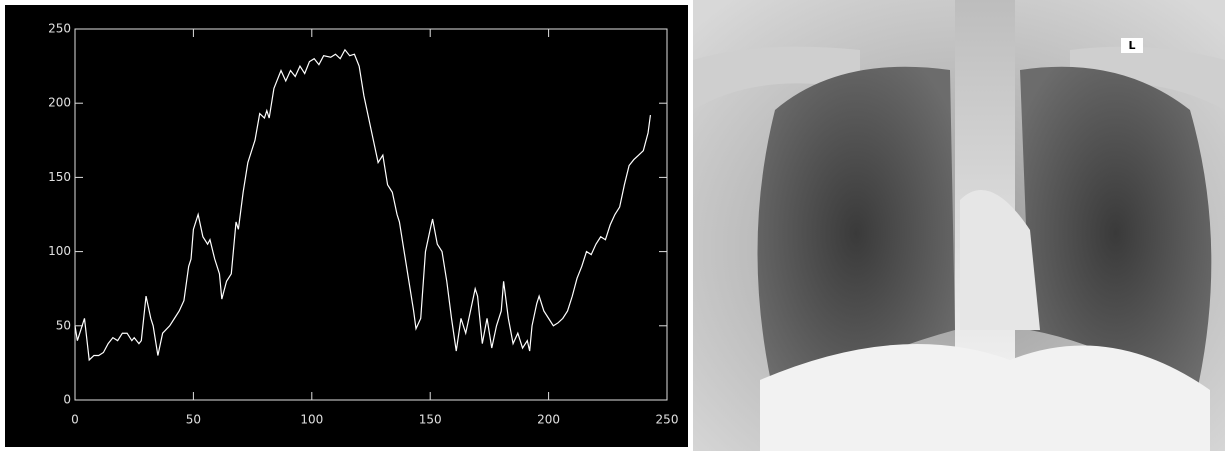 Image resolution: width=1225 pixels, height=451 pixels. Describe the element at coordinates (1131, 45) in the screenshot. I see `xray-marker: L` at that location.